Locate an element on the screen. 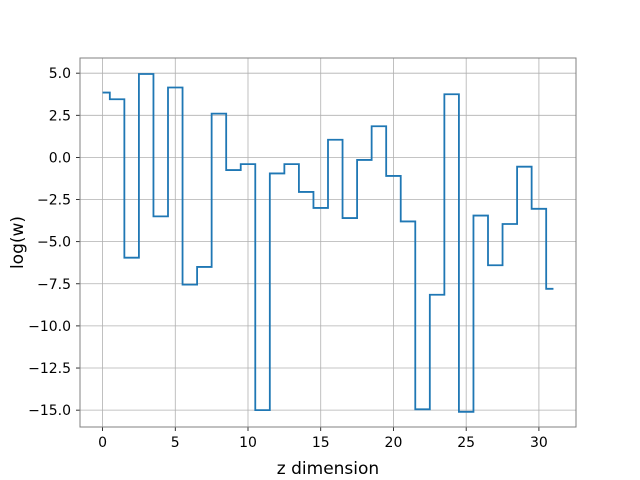 This screenshot has width=640, height=480. x-tick-label: 5 is located at coordinates (175, 443).